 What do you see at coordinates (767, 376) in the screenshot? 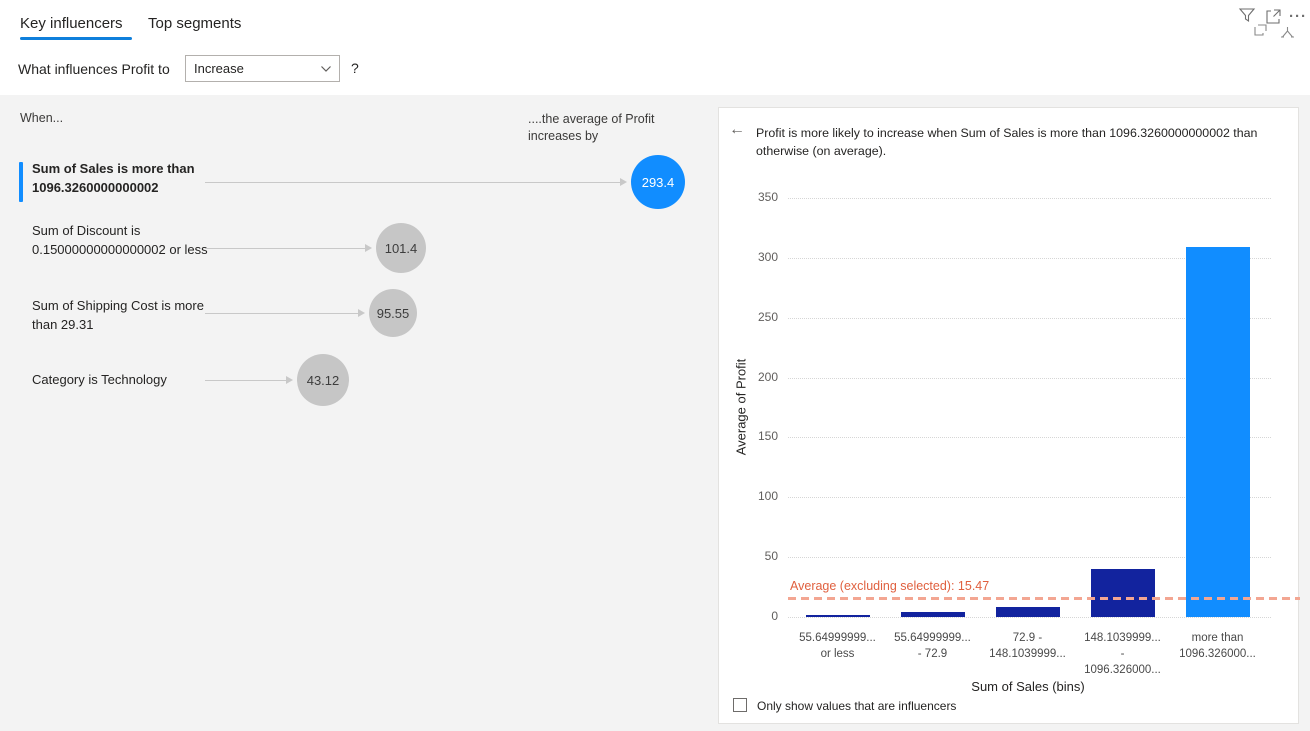
I see `y-axis-tick-label: 200` at bounding box center [767, 376].